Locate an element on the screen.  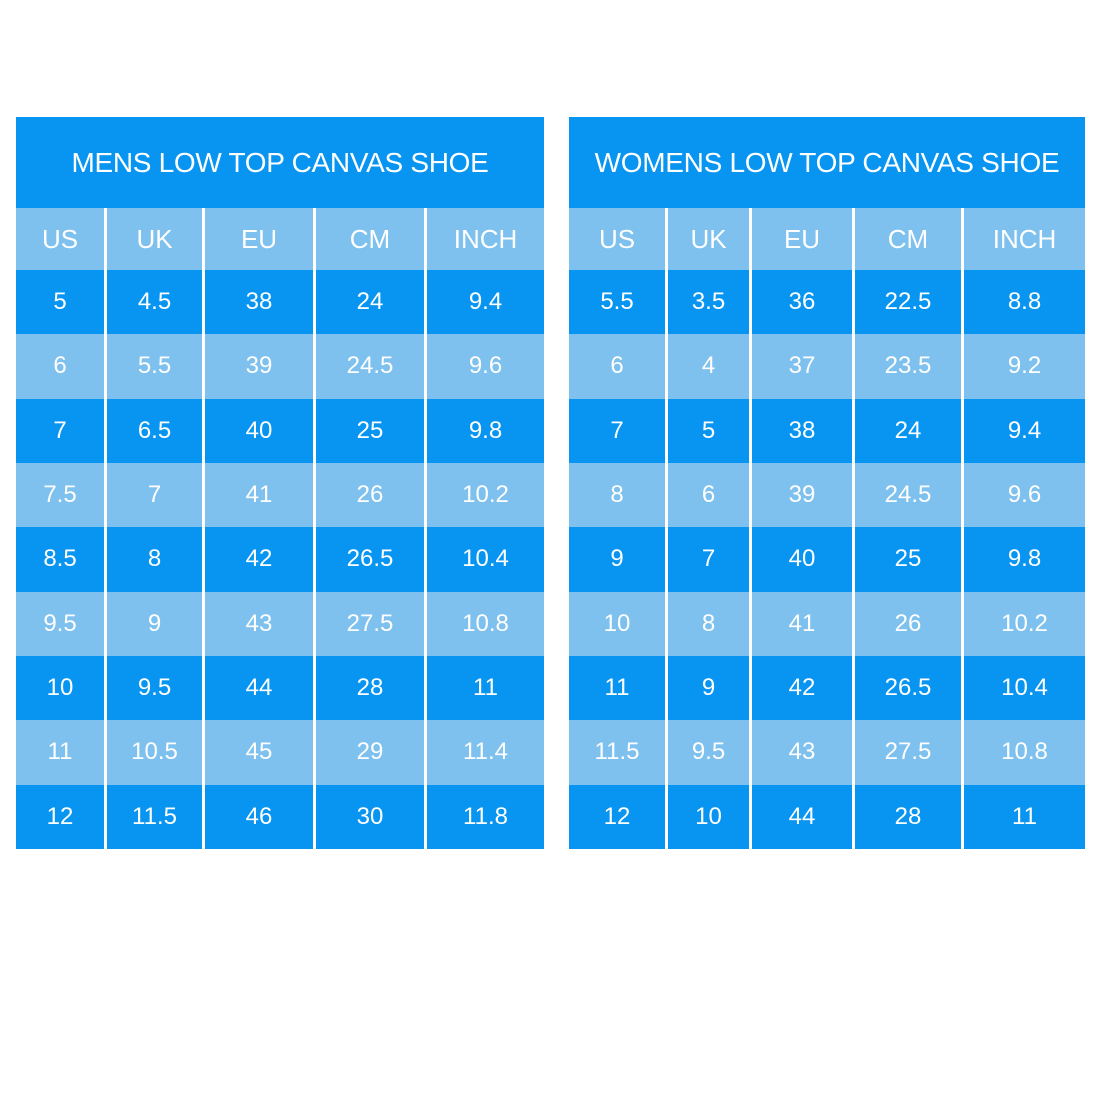
size-cell: 4.5 is located at coordinates (154, 302).